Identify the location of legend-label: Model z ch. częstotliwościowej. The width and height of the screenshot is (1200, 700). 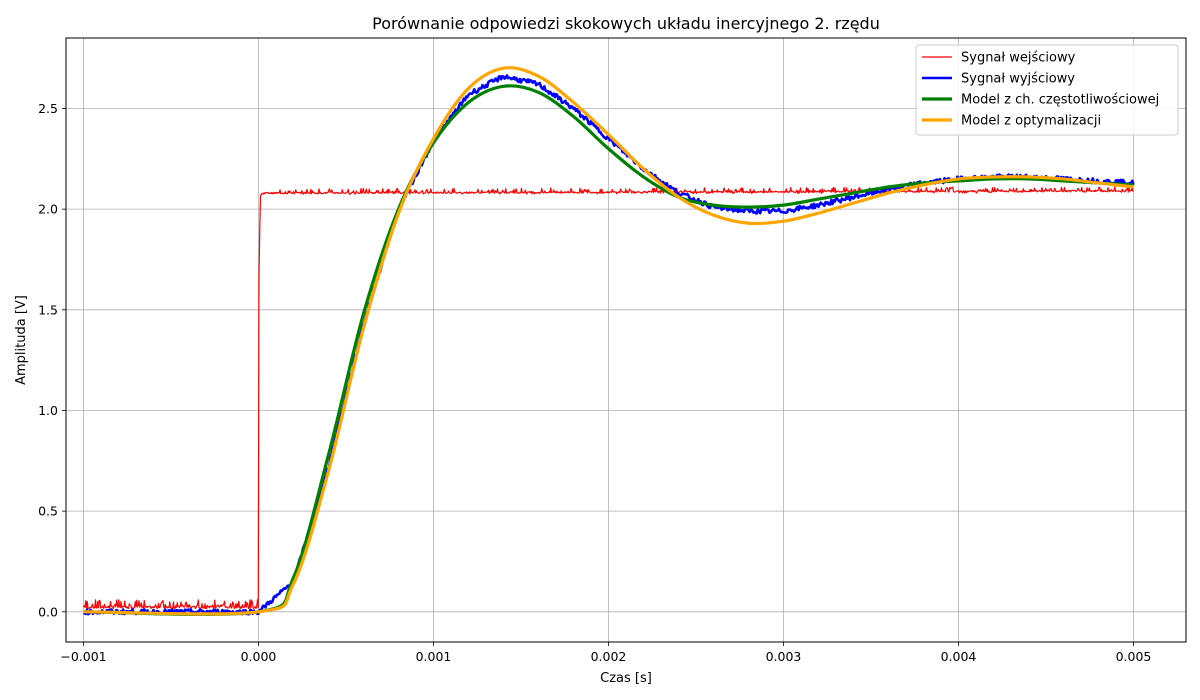
(1060, 100).